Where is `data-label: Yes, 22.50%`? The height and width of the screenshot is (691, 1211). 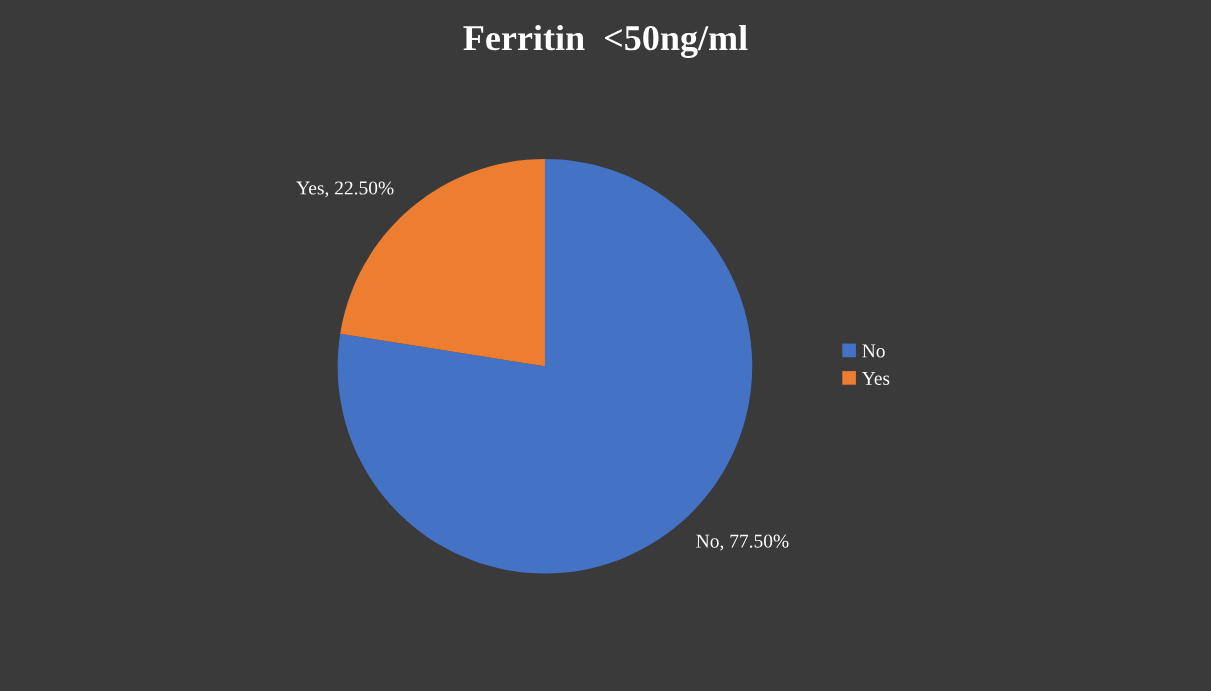 data-label: Yes, 22.50% is located at coordinates (345, 189).